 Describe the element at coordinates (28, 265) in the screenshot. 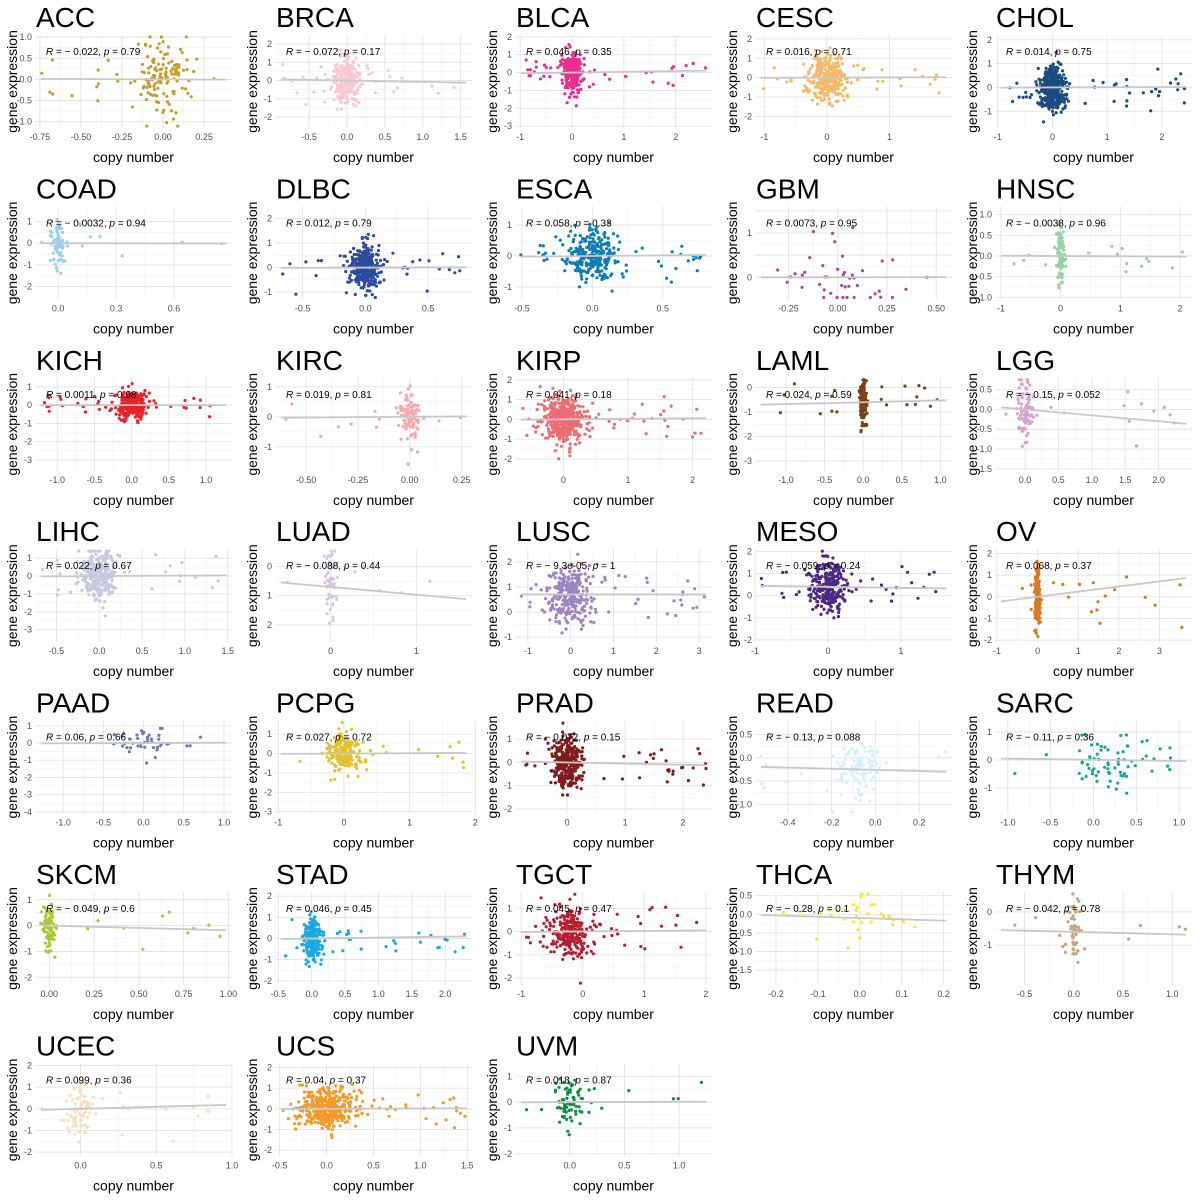

I see `y-tick-label: -1` at that location.